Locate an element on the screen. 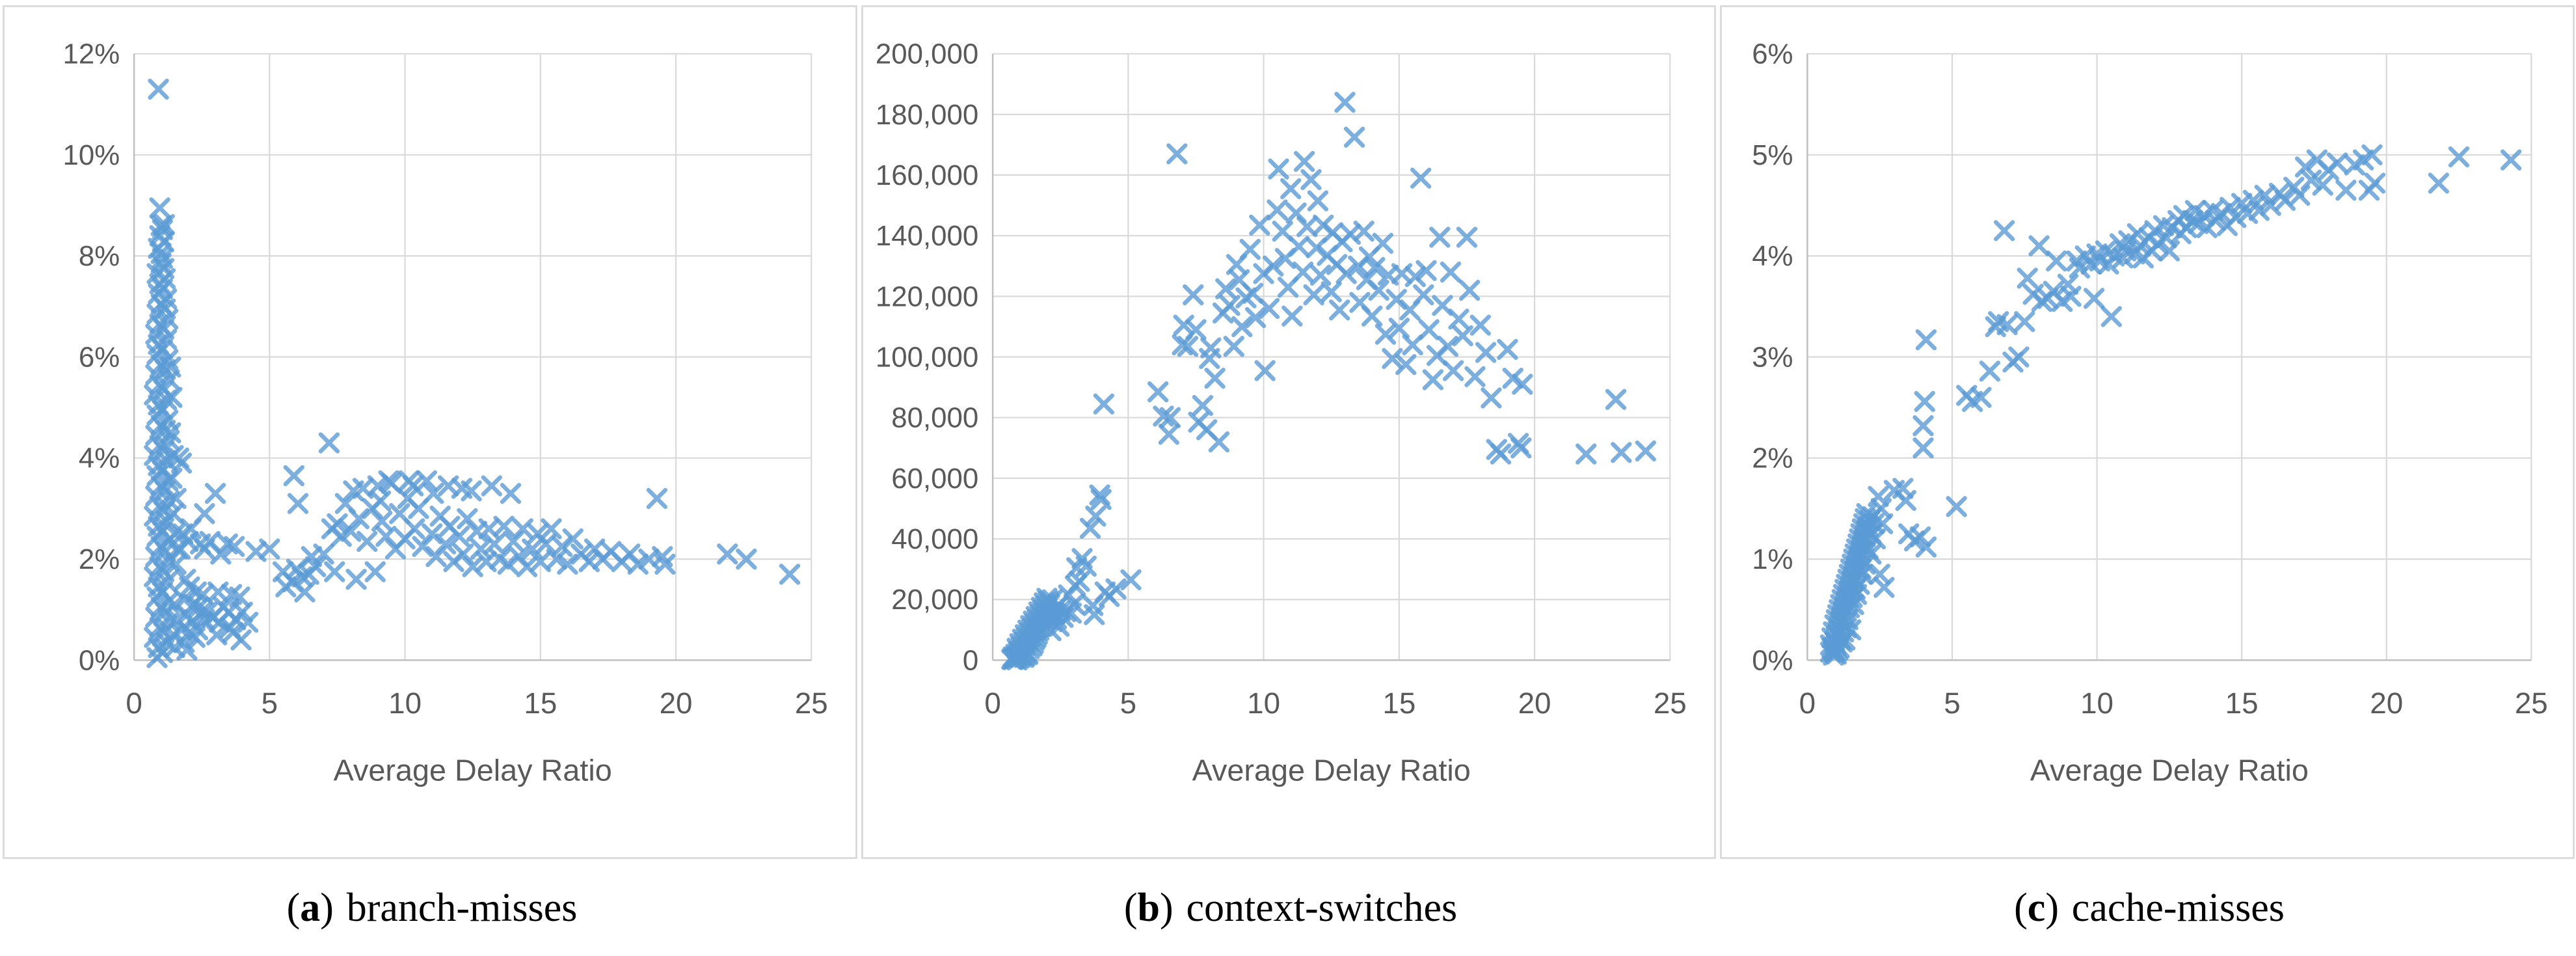 This screenshot has height=956, width=2576. y-tick-label: 40,000 is located at coordinates (934, 539).